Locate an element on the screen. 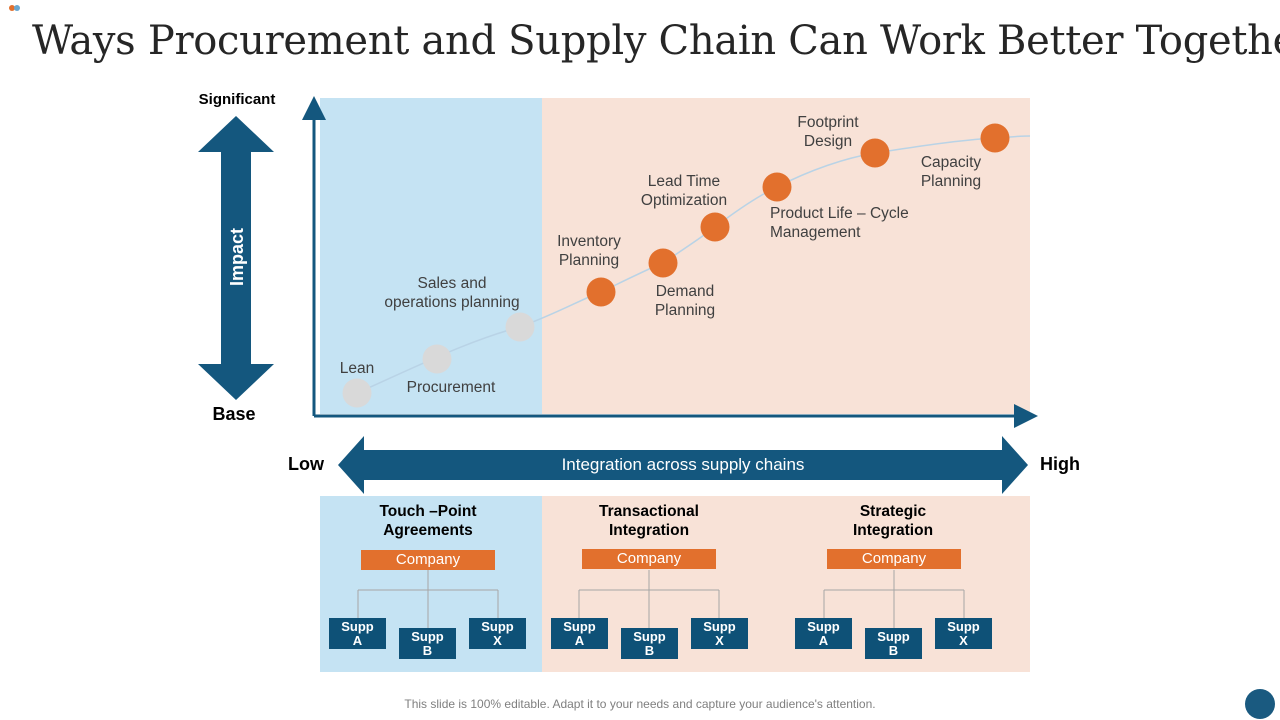  milestone-line: Design is located at coordinates (828, 141).